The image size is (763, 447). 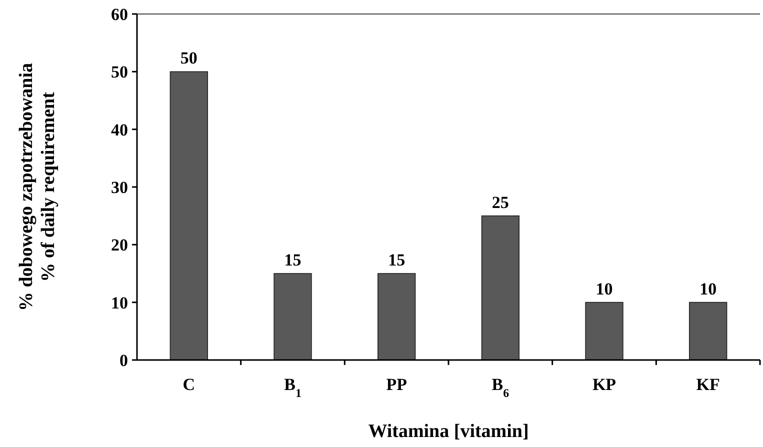 I want to click on data-label: 50, so click(x=189, y=58).